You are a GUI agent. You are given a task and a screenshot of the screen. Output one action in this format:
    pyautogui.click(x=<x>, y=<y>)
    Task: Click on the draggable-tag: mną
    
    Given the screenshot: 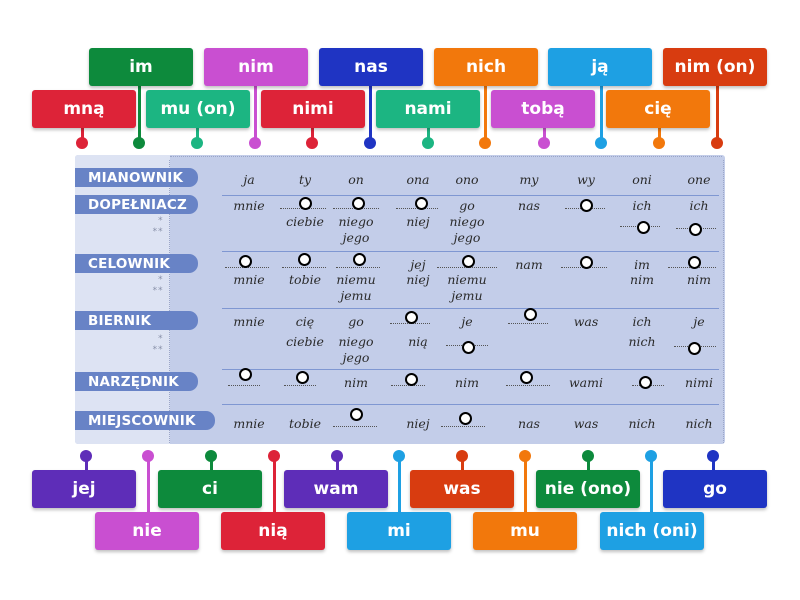 What is the action you would take?
    pyautogui.click(x=84, y=109)
    